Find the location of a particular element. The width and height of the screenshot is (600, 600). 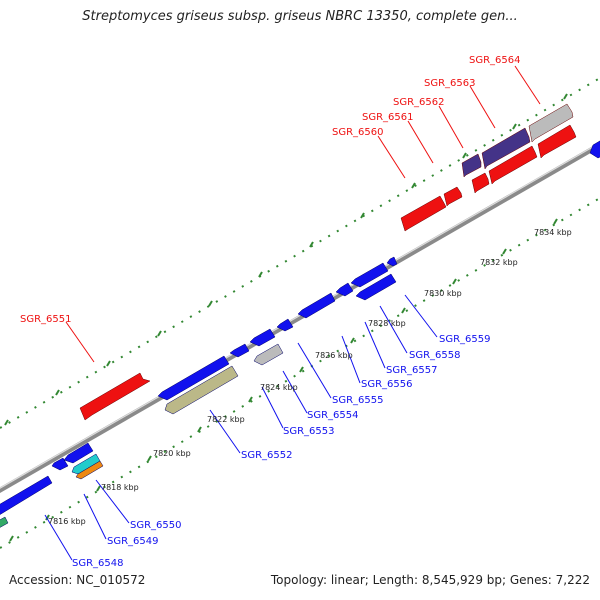

tick-label-7816: 7816 kbp is located at coordinates (67, 521).